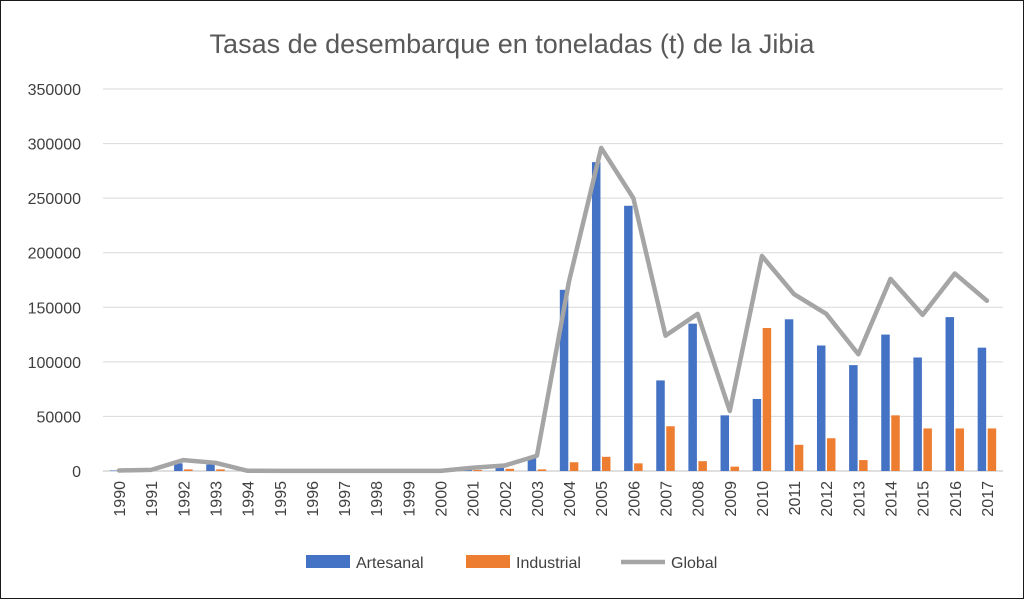 This screenshot has width=1024, height=603. Describe the element at coordinates (442, 499) in the screenshot. I see `x-tick-label: 2000` at that location.